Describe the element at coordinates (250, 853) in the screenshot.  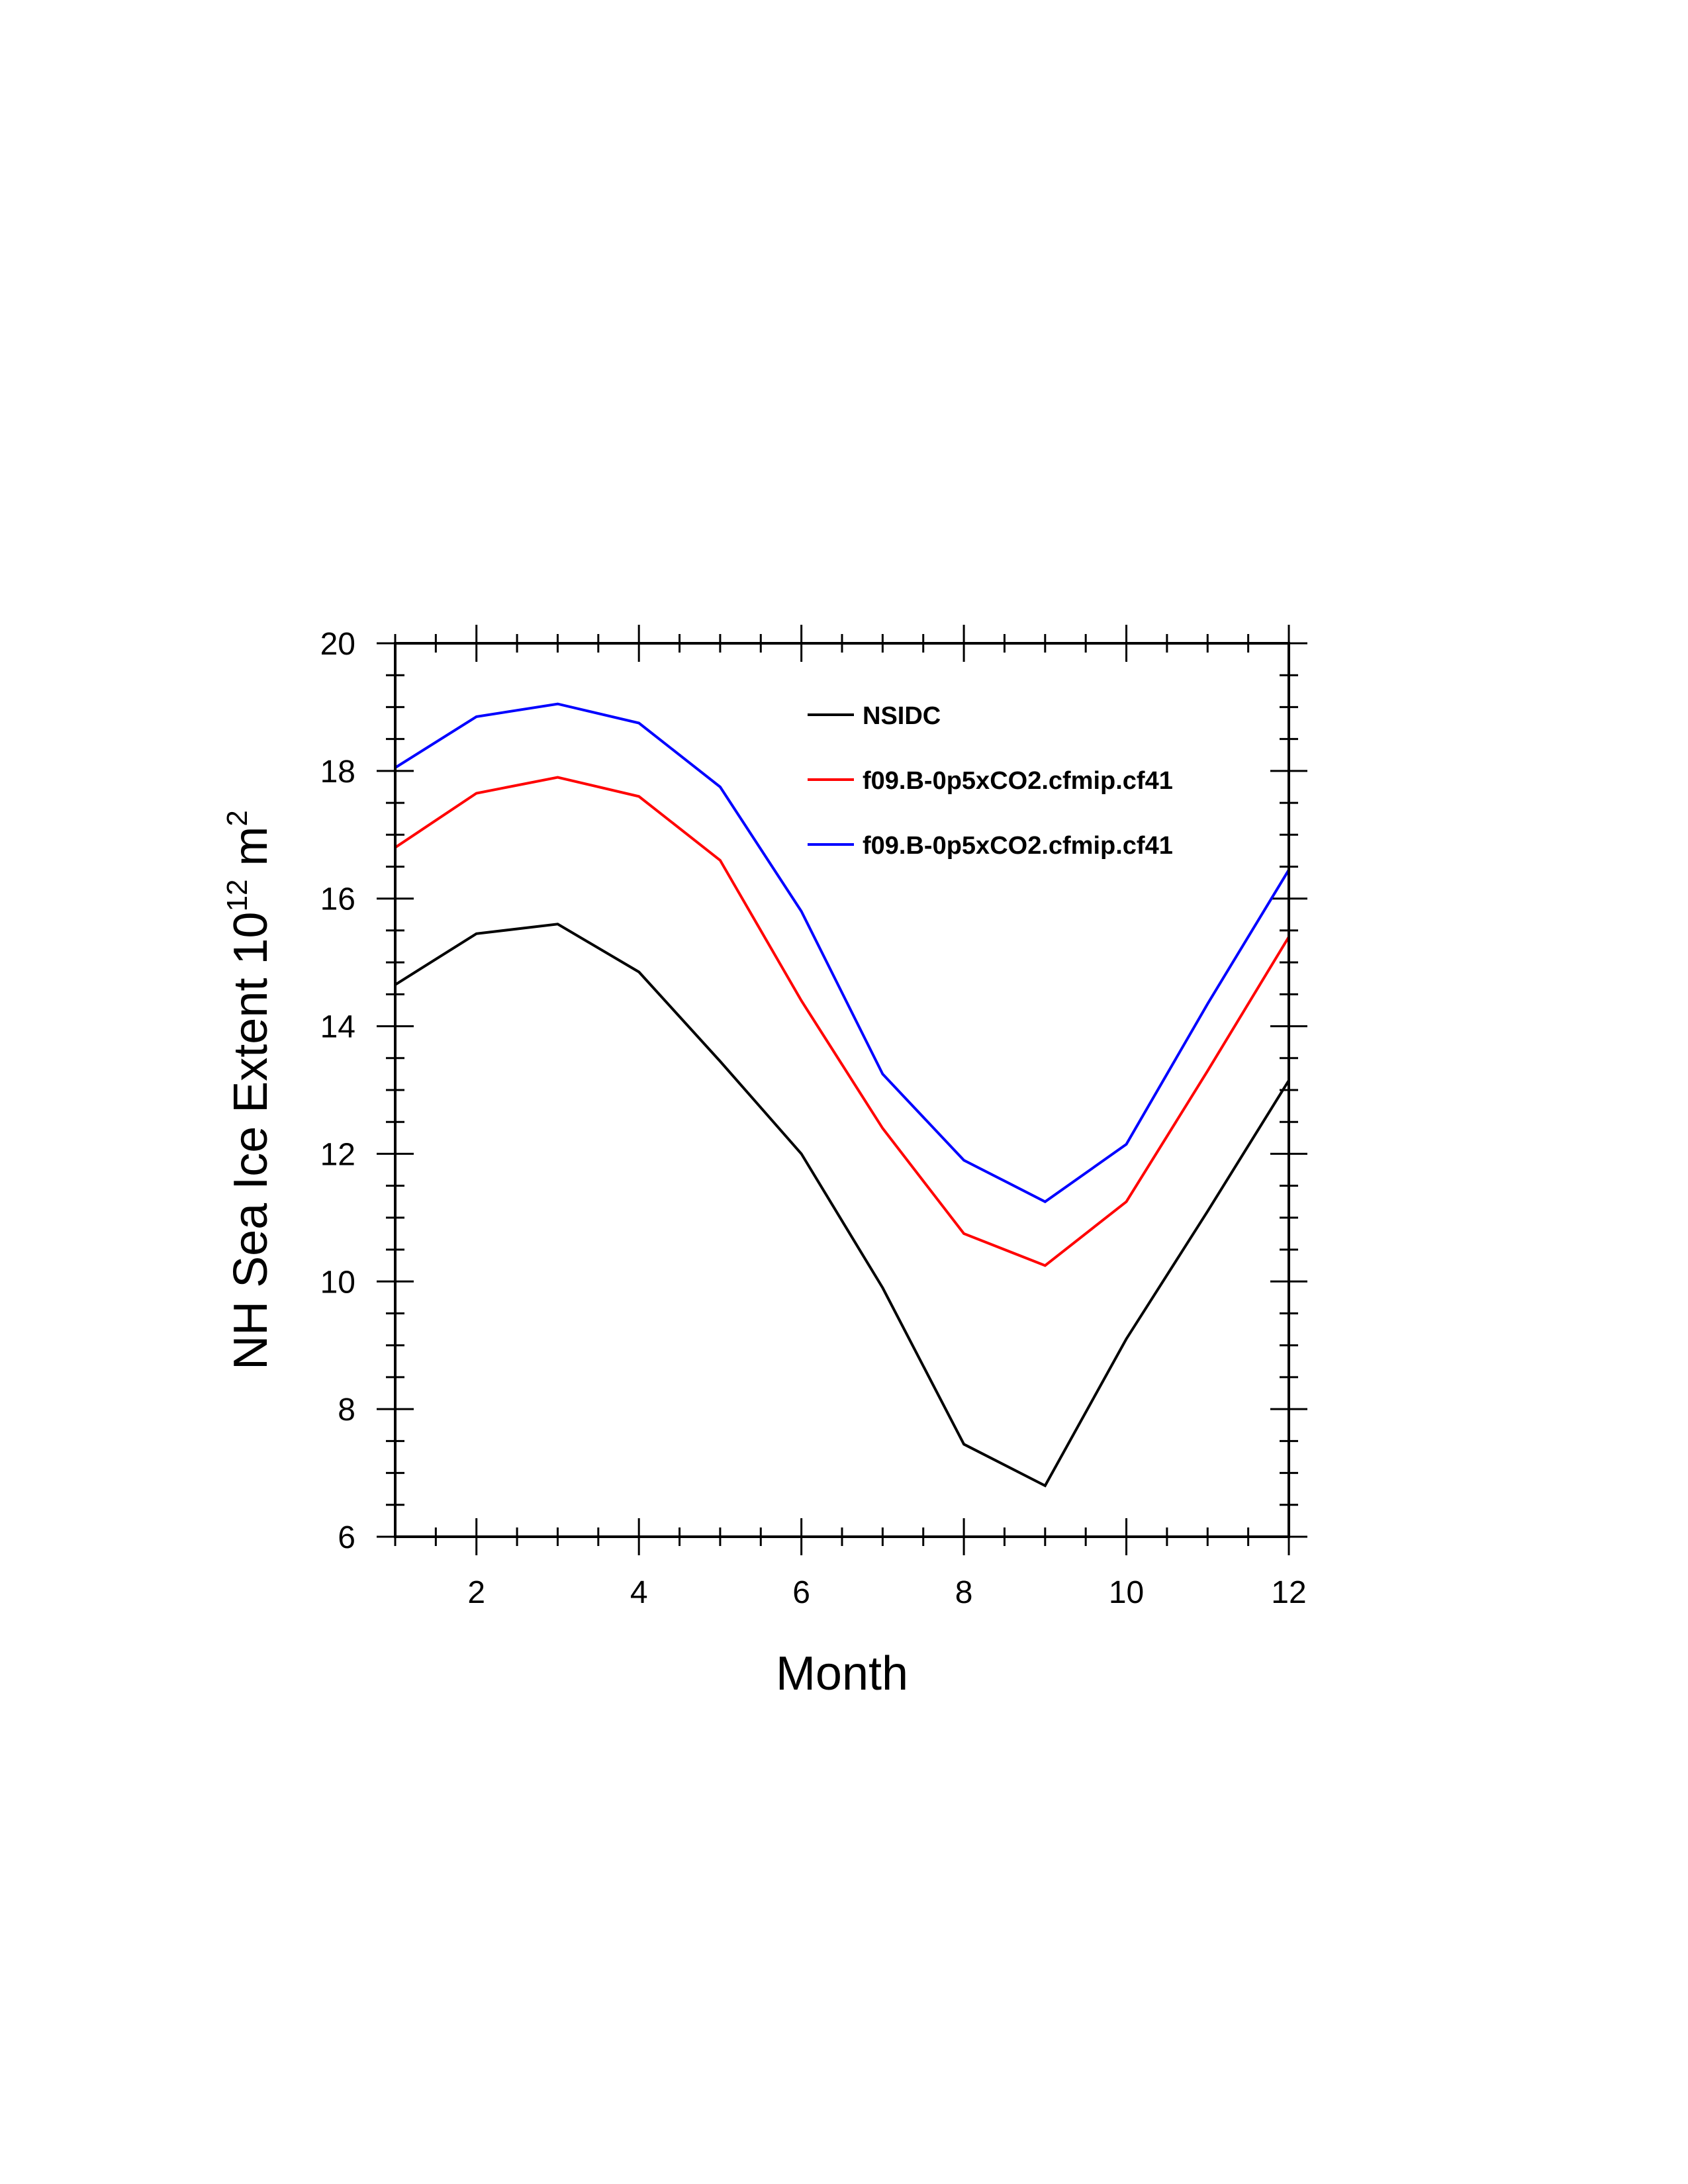
I see `y-axis-title-unit: m` at that location.